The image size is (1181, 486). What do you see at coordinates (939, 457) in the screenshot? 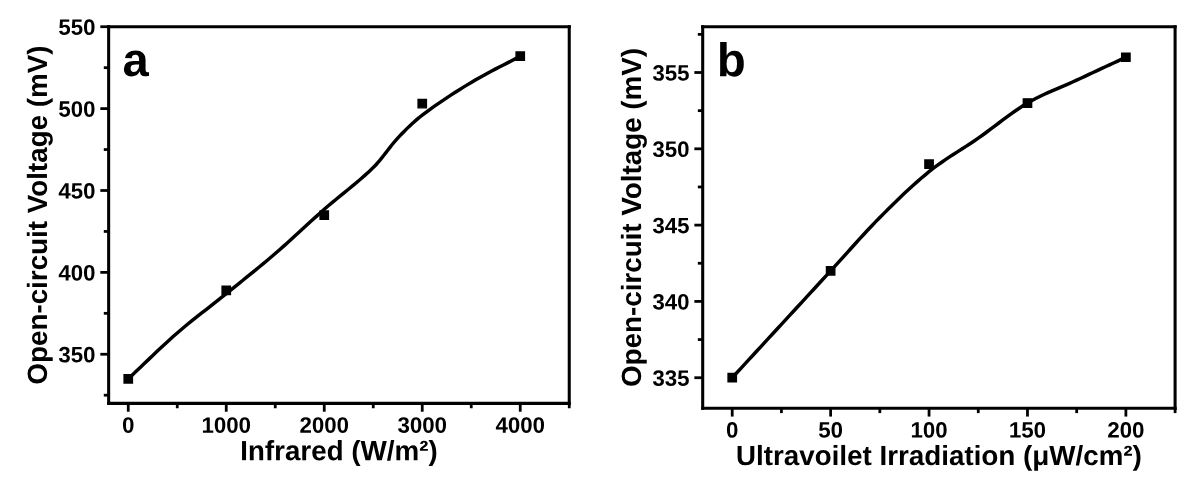
I see `x-axis-title: Ultravoilet Irradiation (μW/cm²)` at bounding box center [939, 457].